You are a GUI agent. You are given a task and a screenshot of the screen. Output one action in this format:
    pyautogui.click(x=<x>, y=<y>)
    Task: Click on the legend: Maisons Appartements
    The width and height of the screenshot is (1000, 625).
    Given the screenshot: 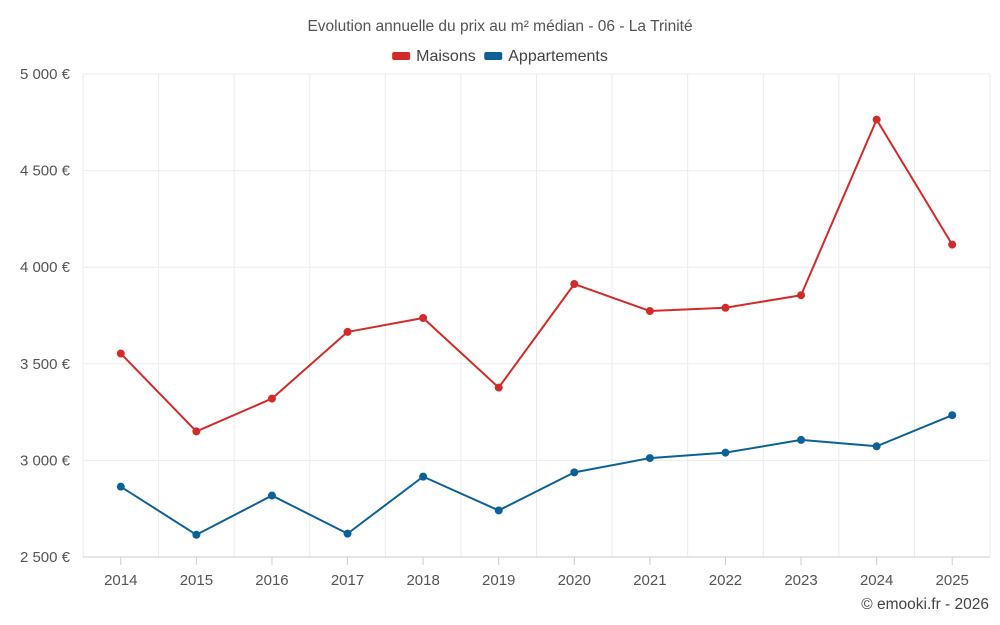 What is the action you would take?
    pyautogui.click(x=500, y=56)
    